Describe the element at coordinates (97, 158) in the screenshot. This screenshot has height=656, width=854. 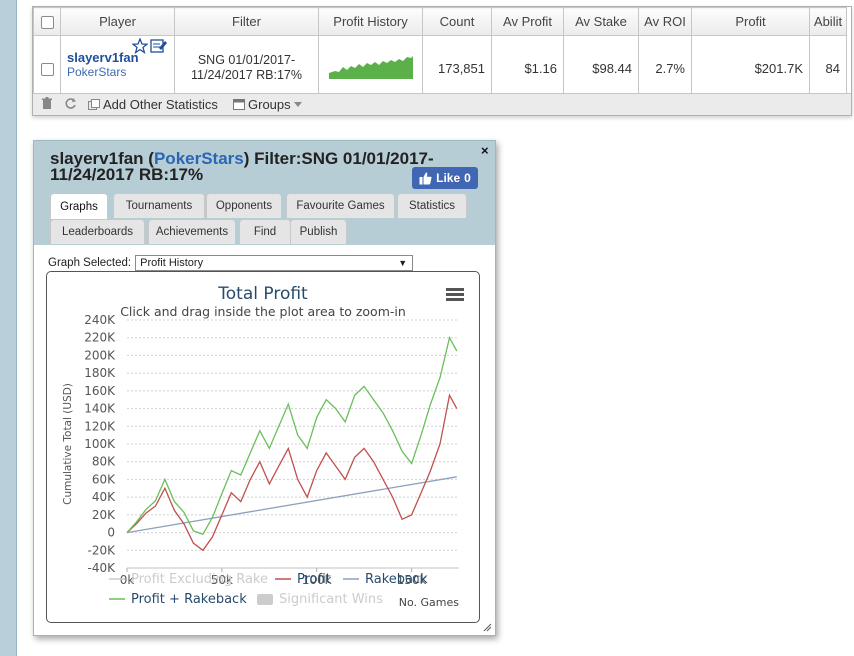
I see `title-player: slayerv1fan` at that location.